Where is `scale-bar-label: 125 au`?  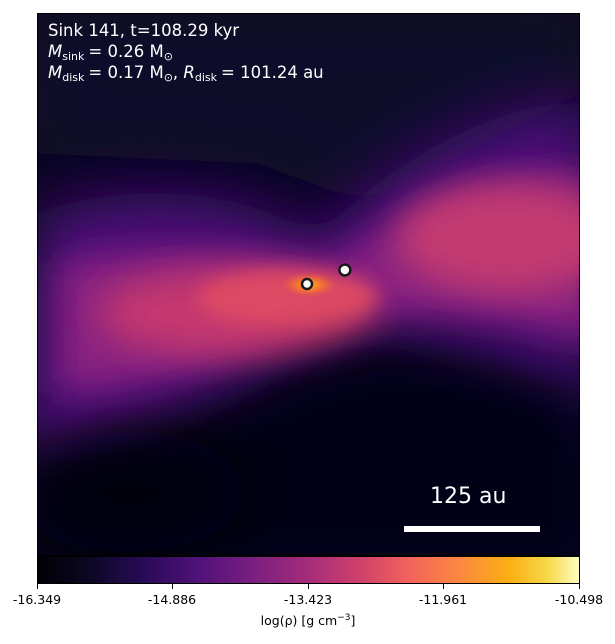 scale-bar-label: 125 au is located at coordinates (468, 496).